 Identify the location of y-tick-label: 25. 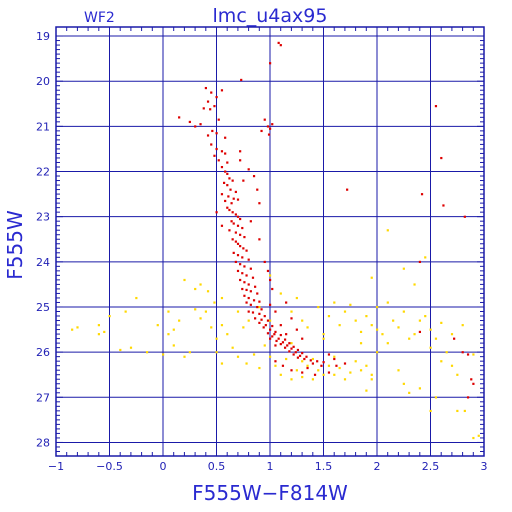
(43, 307).